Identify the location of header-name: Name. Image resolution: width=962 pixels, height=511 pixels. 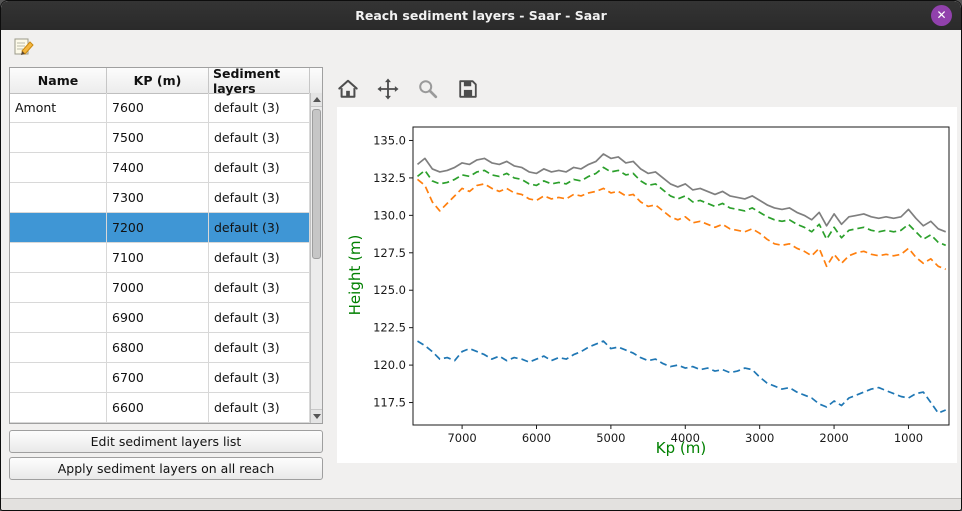
(58, 80).